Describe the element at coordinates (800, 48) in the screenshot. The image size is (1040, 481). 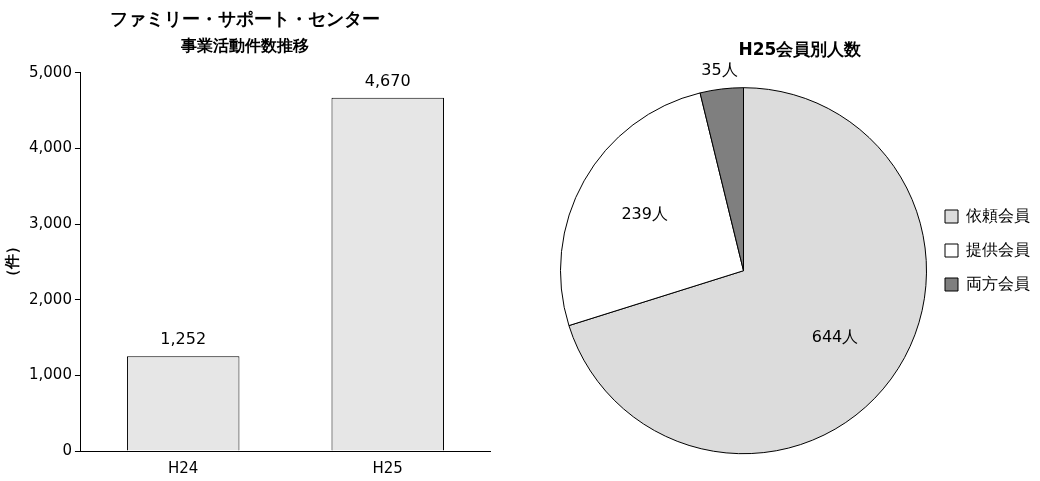
I see `chart-title: H25会員別人数` at that location.